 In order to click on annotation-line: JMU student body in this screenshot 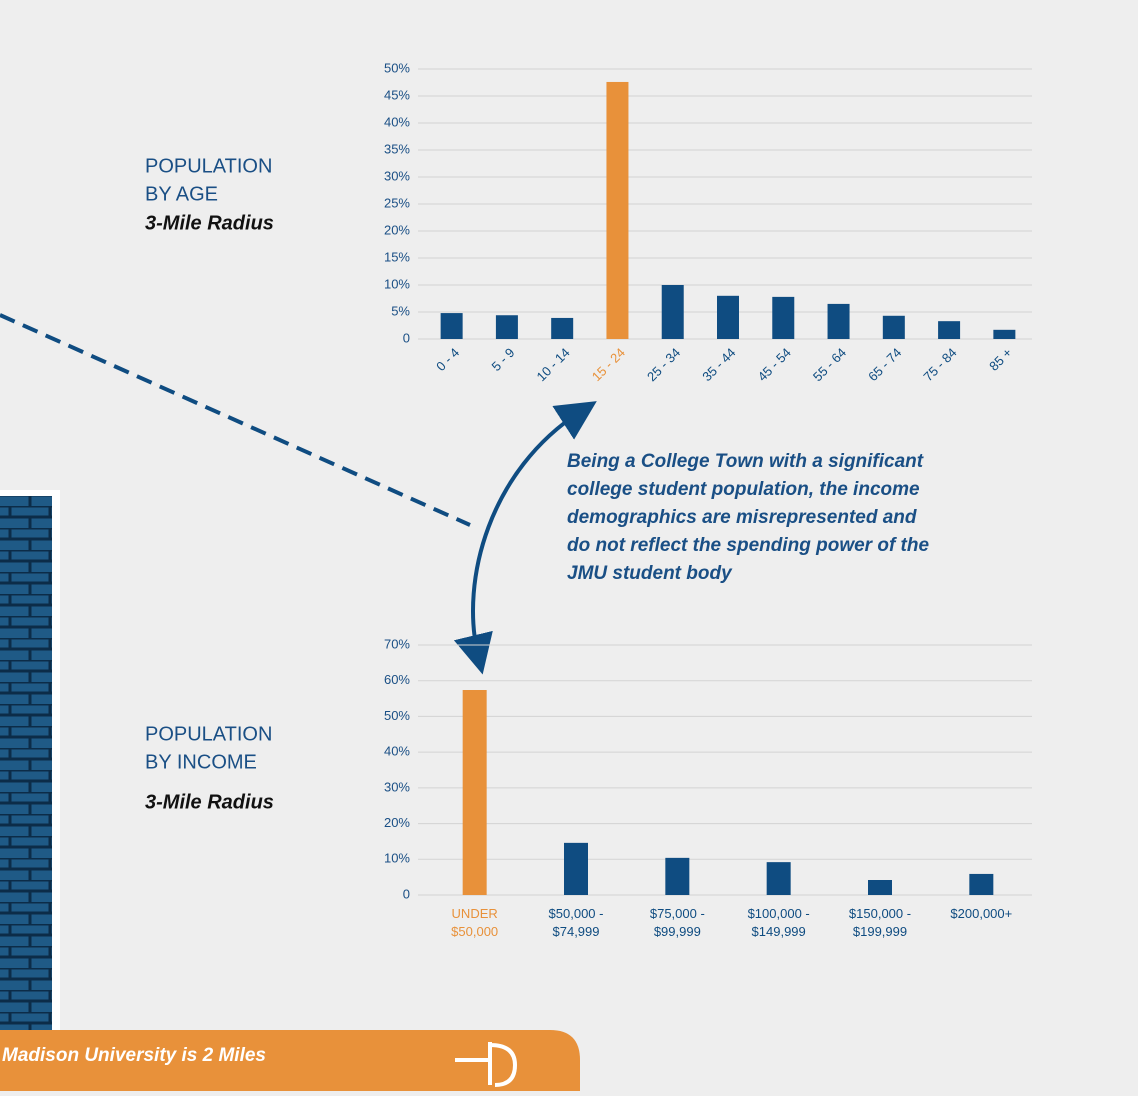, I will do `click(650, 573)`.